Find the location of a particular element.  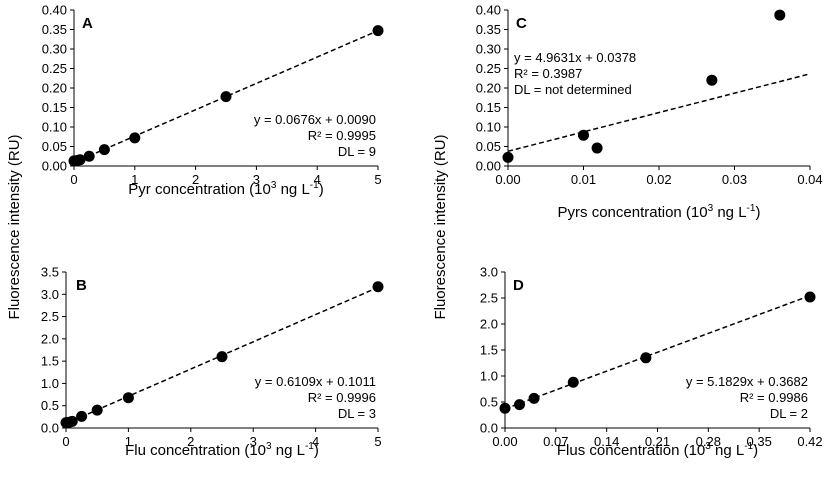

chart-3-xtick-label: 0.42 is located at coordinates (809, 441).